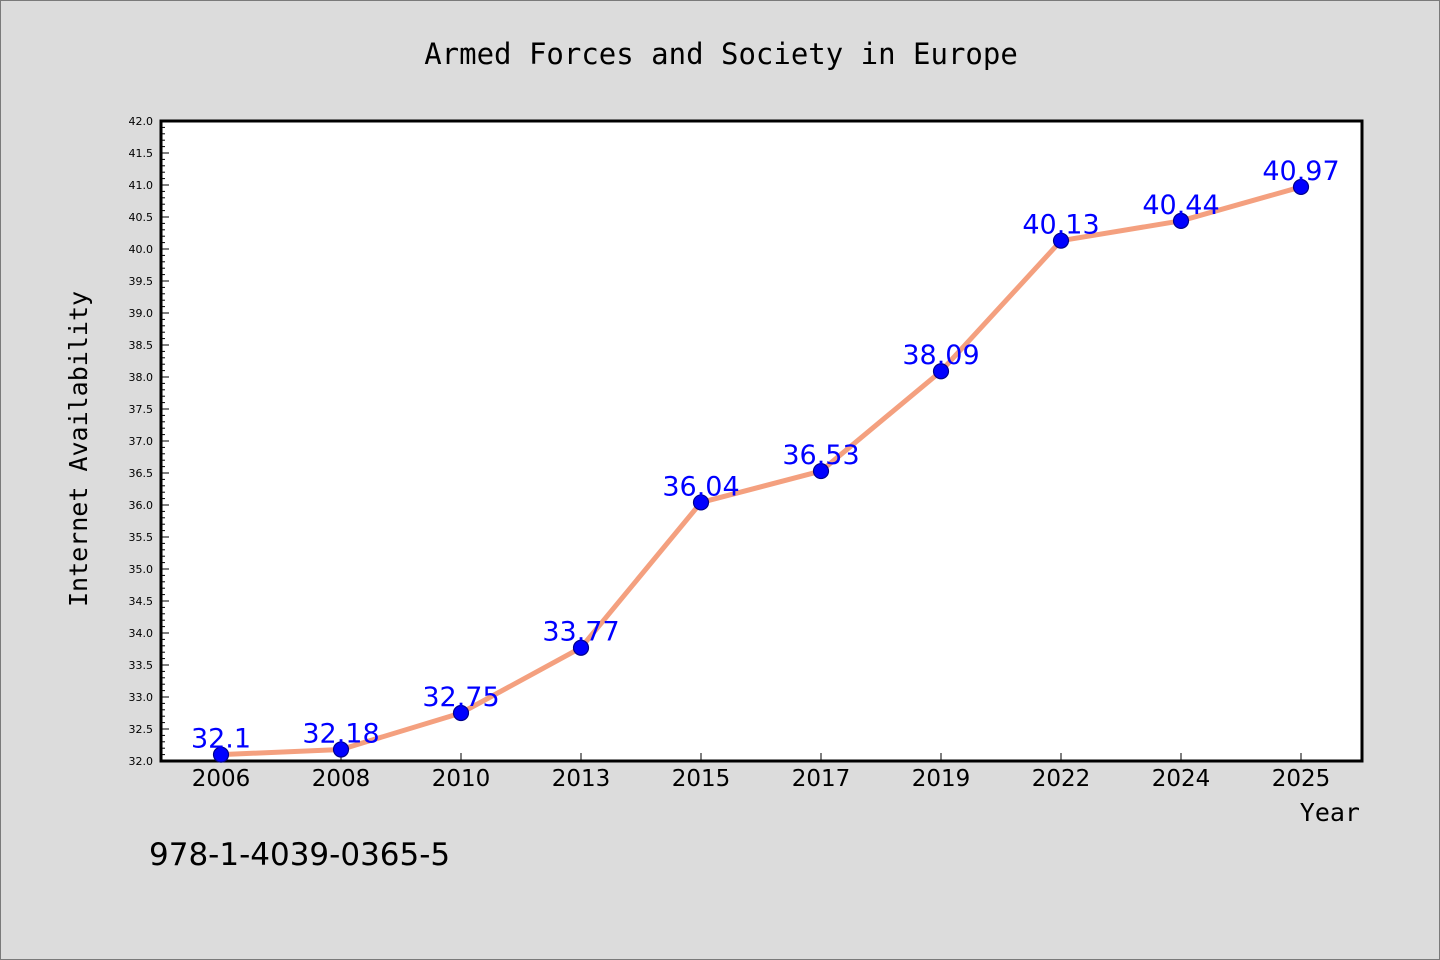 This screenshot has height=960, width=1440. Describe the element at coordinates (141, 697) in the screenshot. I see `y-tick-label: 33.0` at that location.